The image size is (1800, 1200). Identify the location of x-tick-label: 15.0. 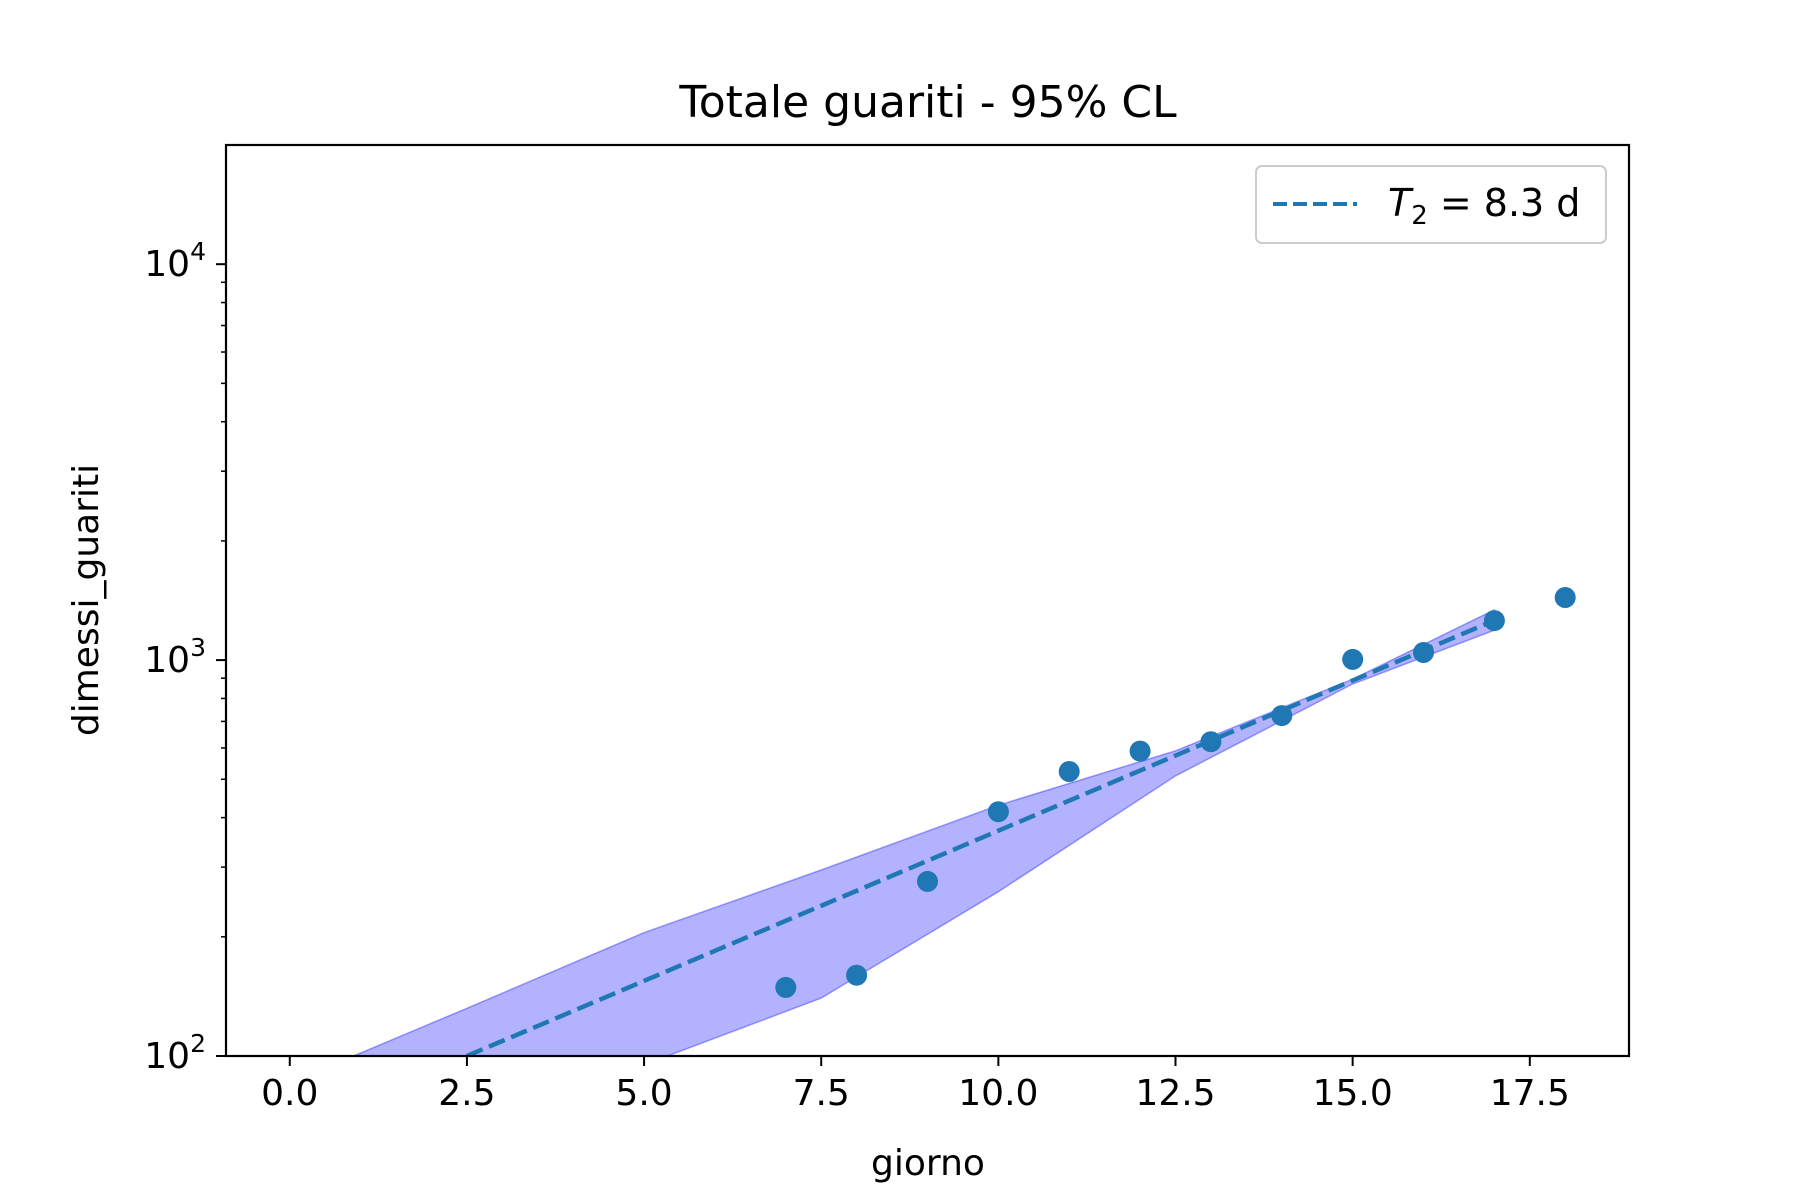
(1353, 1093).